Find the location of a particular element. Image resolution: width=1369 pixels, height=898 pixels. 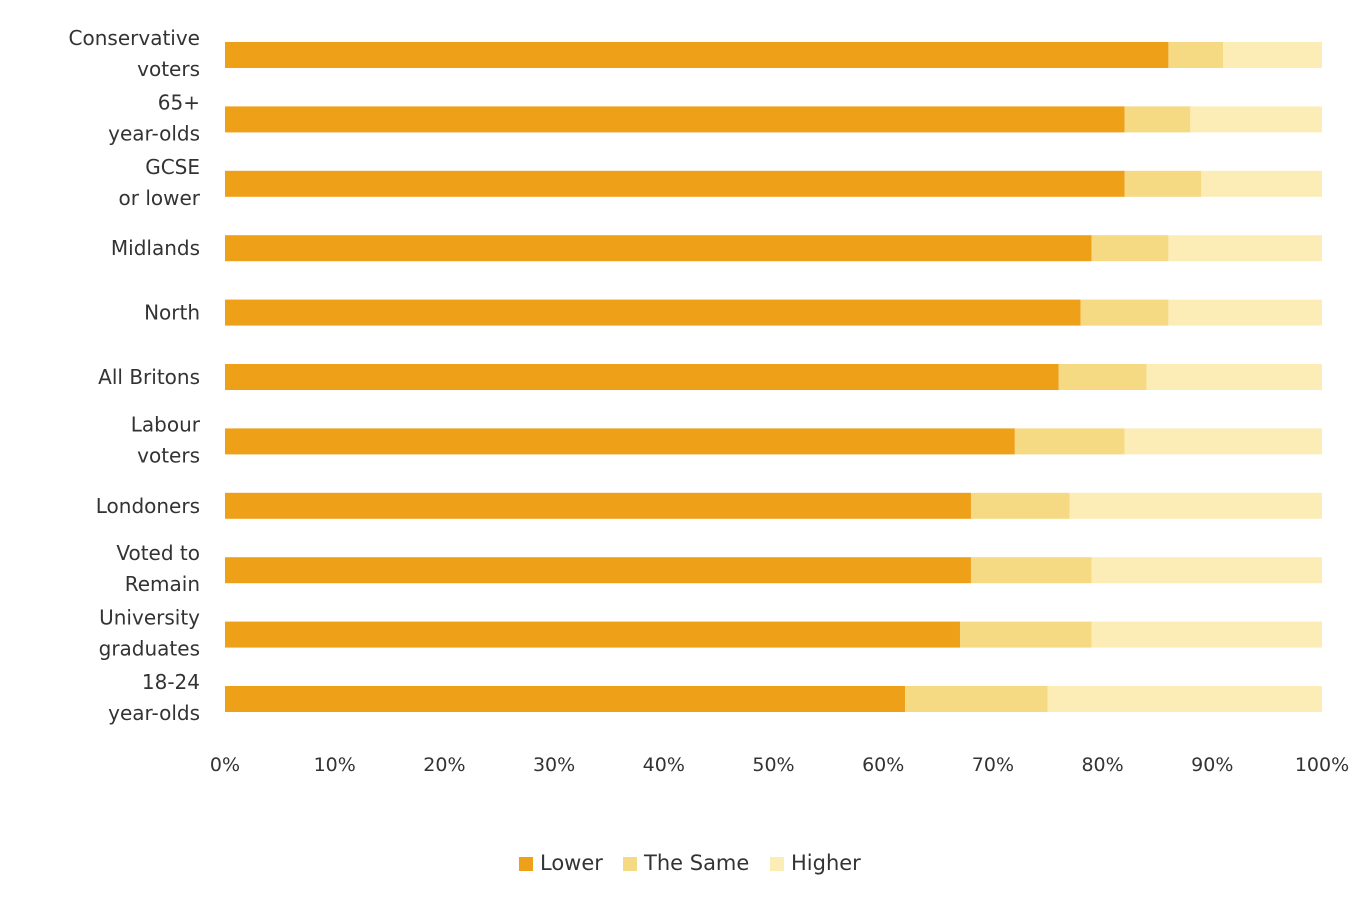

x-tick-label-0: 0% is located at coordinates (225, 765).